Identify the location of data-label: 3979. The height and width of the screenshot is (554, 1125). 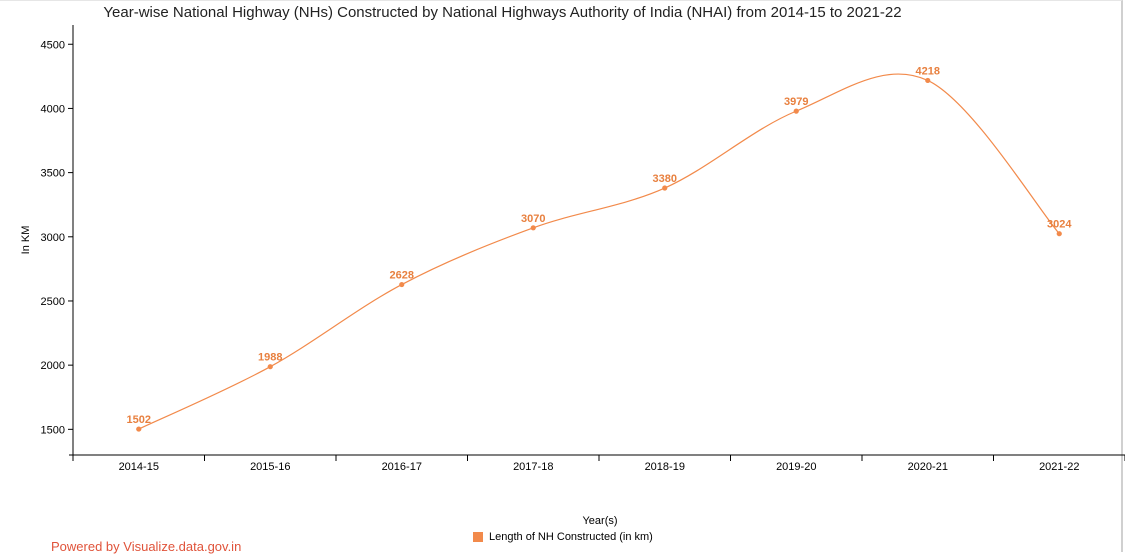
(796, 102).